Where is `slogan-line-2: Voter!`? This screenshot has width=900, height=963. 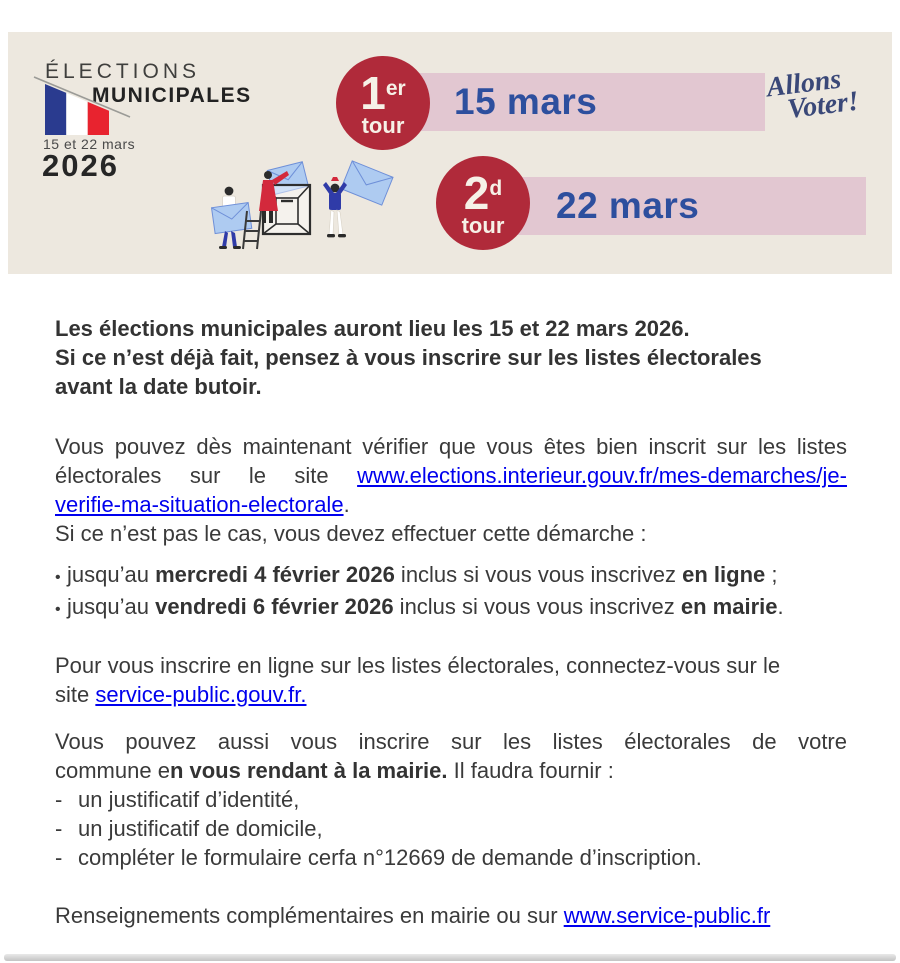 slogan-line-2: Voter! is located at coordinates (823, 105).